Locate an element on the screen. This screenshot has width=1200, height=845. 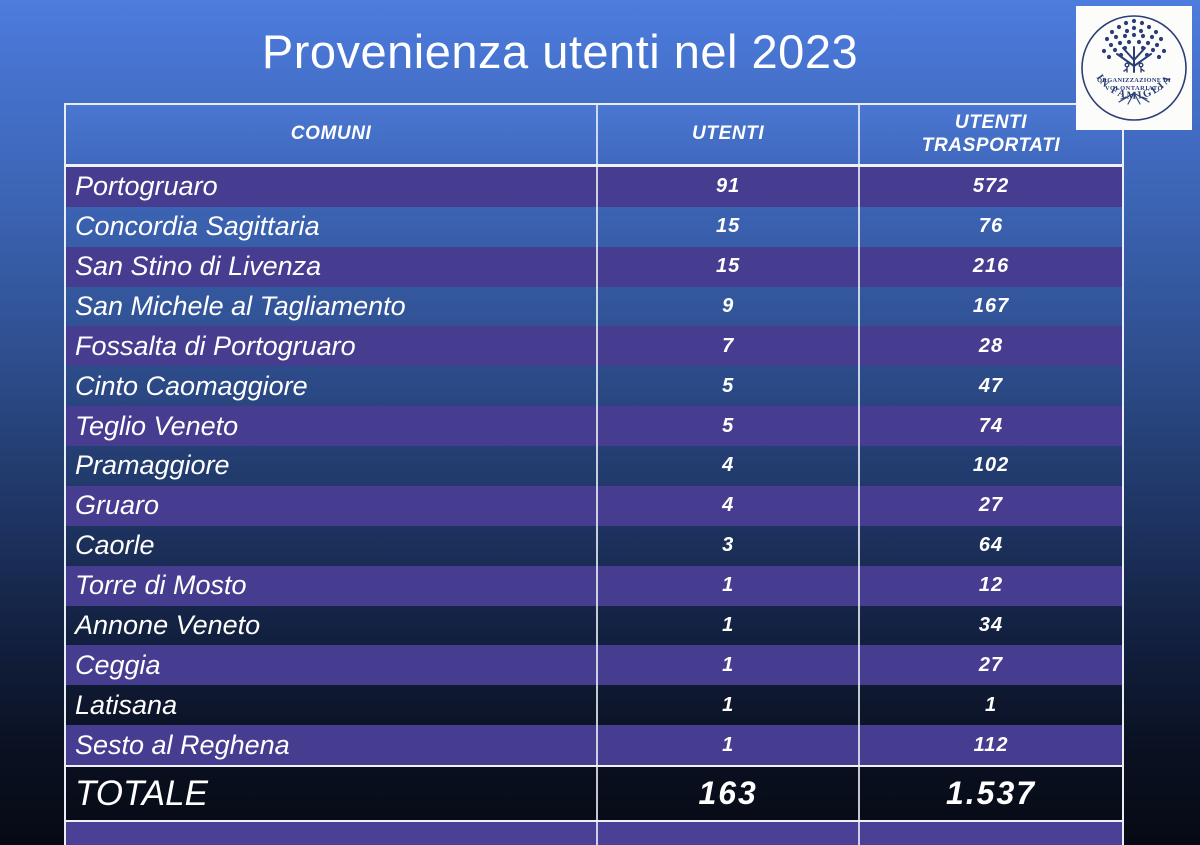
table-row: Cinto Caomaggiore 5 47 is located at coordinates (594, 386).